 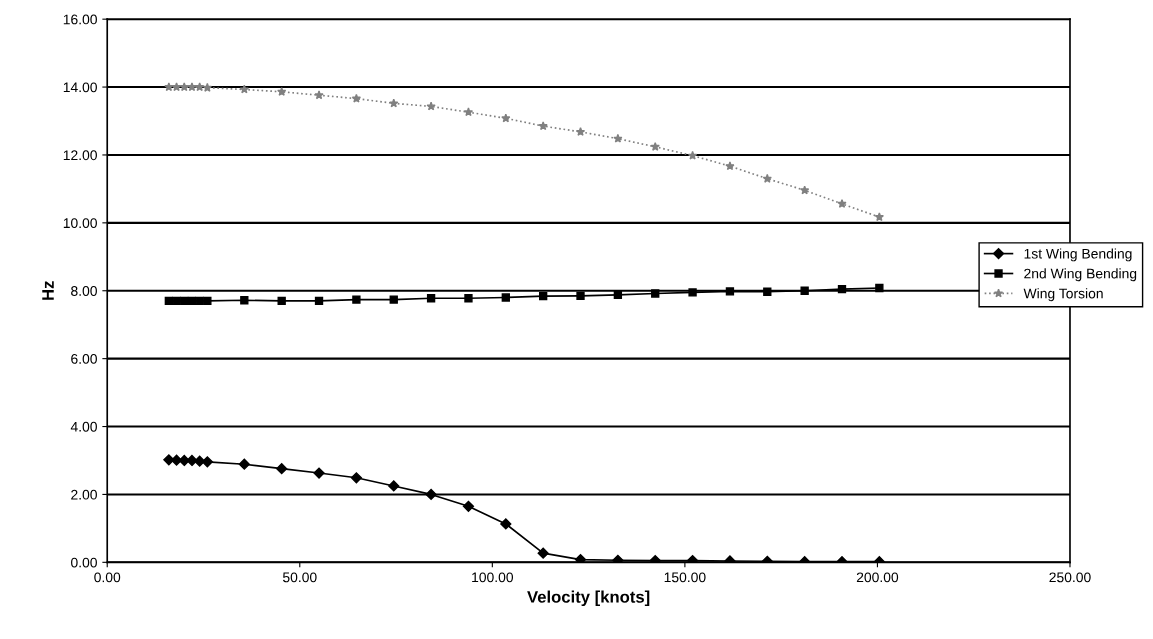 What do you see at coordinates (299, 577) in the screenshot?
I see `x-tick-label: 50.00` at bounding box center [299, 577].